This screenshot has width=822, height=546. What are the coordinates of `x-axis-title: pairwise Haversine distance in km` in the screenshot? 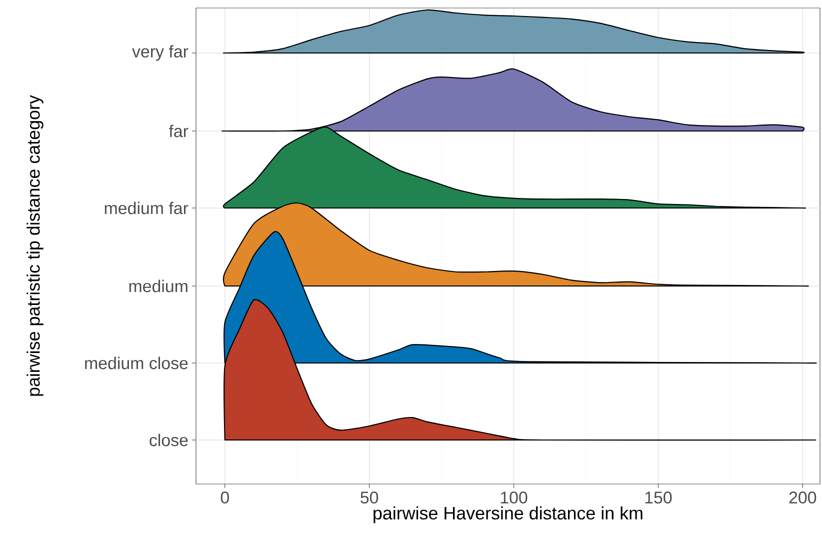 It's located at (508, 515).